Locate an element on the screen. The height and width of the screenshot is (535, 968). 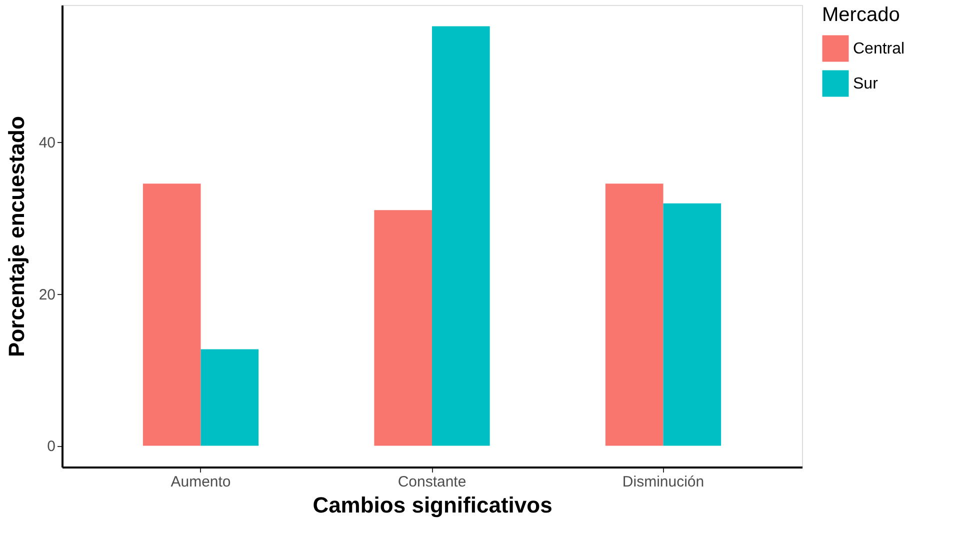
x-tick-label: Aumento is located at coordinates (200, 482).